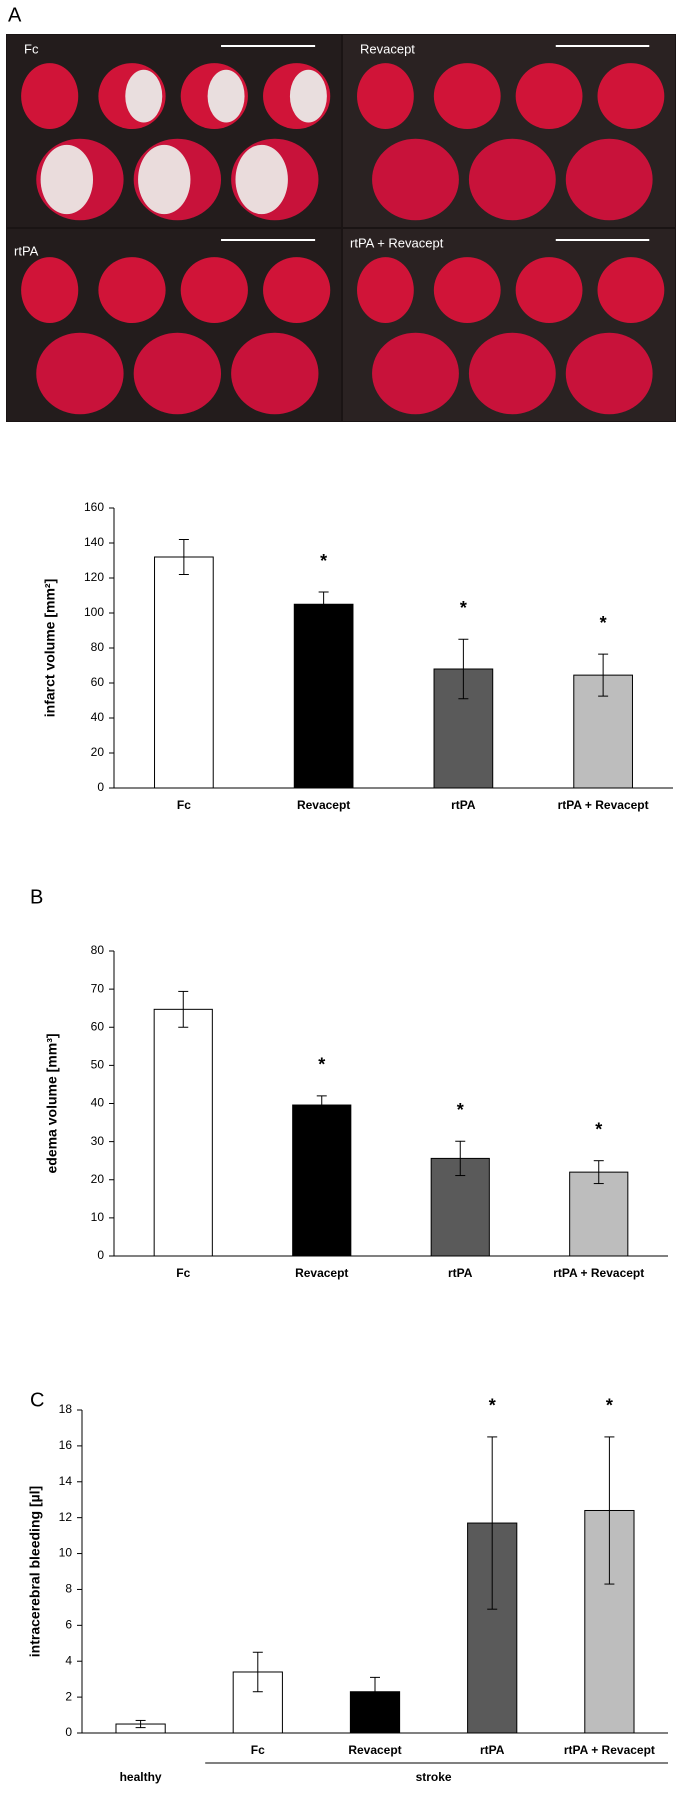 This screenshot has height=1800, width=685. Describe the element at coordinates (66, 1517) in the screenshot. I see `y-tick-label: 12` at that location.